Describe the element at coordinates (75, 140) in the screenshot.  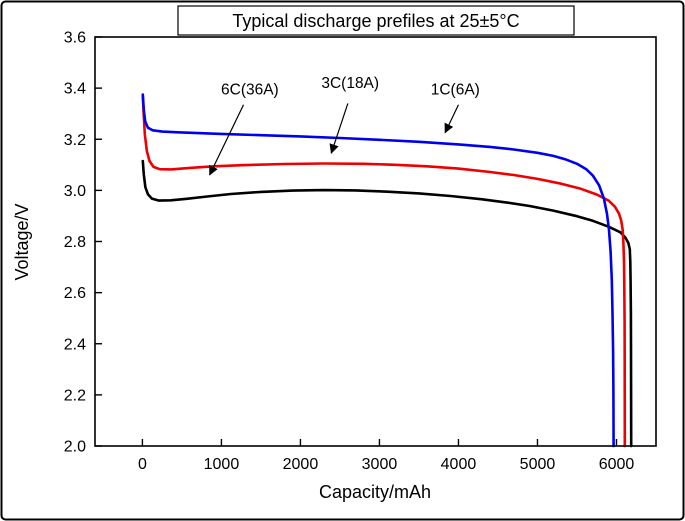
I see `y-tick-label-6: 3.2` at that location.